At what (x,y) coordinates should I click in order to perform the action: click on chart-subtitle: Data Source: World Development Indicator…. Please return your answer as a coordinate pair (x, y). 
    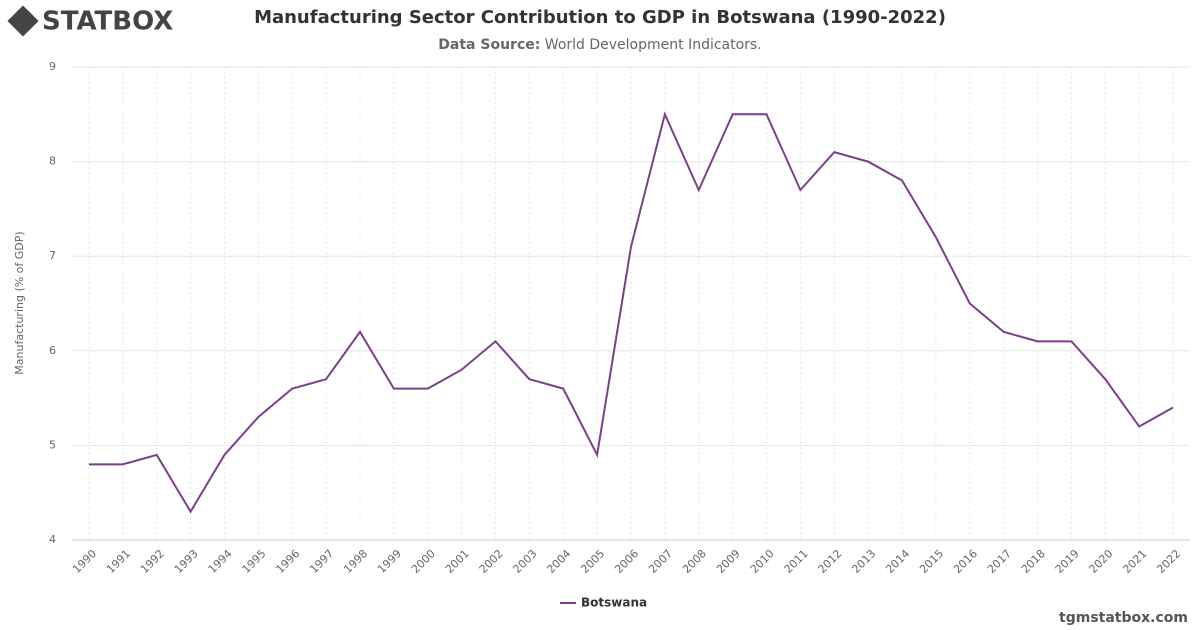
    Looking at the image, I should click on (599, 45).